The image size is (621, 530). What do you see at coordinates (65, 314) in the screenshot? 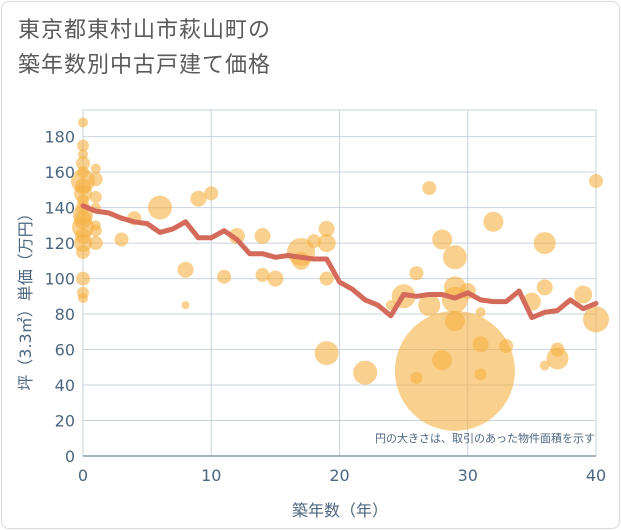
I see `y-tick-label: 80` at bounding box center [65, 314].